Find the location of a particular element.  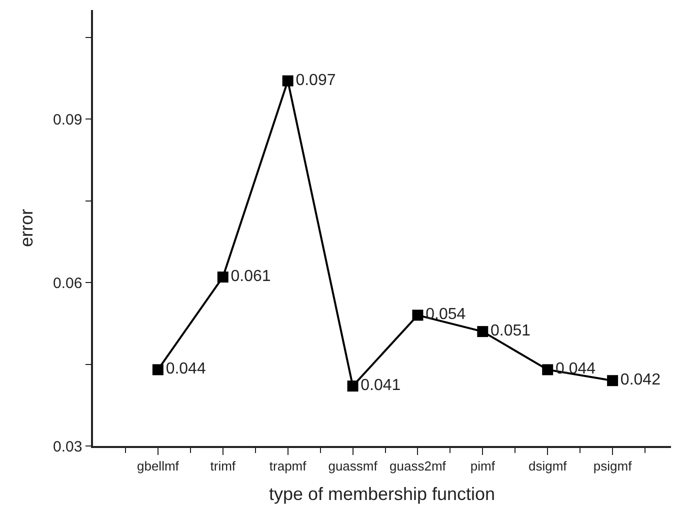

y-tick-label: 0.03 is located at coordinates (67, 447).